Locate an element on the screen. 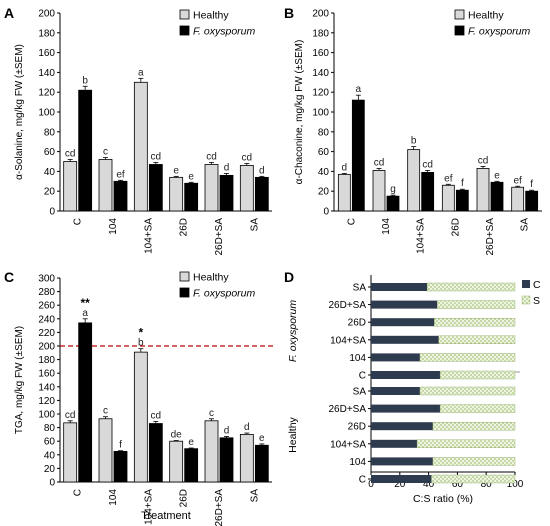 The width and height of the screenshot is (550, 526). legend-swatch-infected is located at coordinates (184, 292).